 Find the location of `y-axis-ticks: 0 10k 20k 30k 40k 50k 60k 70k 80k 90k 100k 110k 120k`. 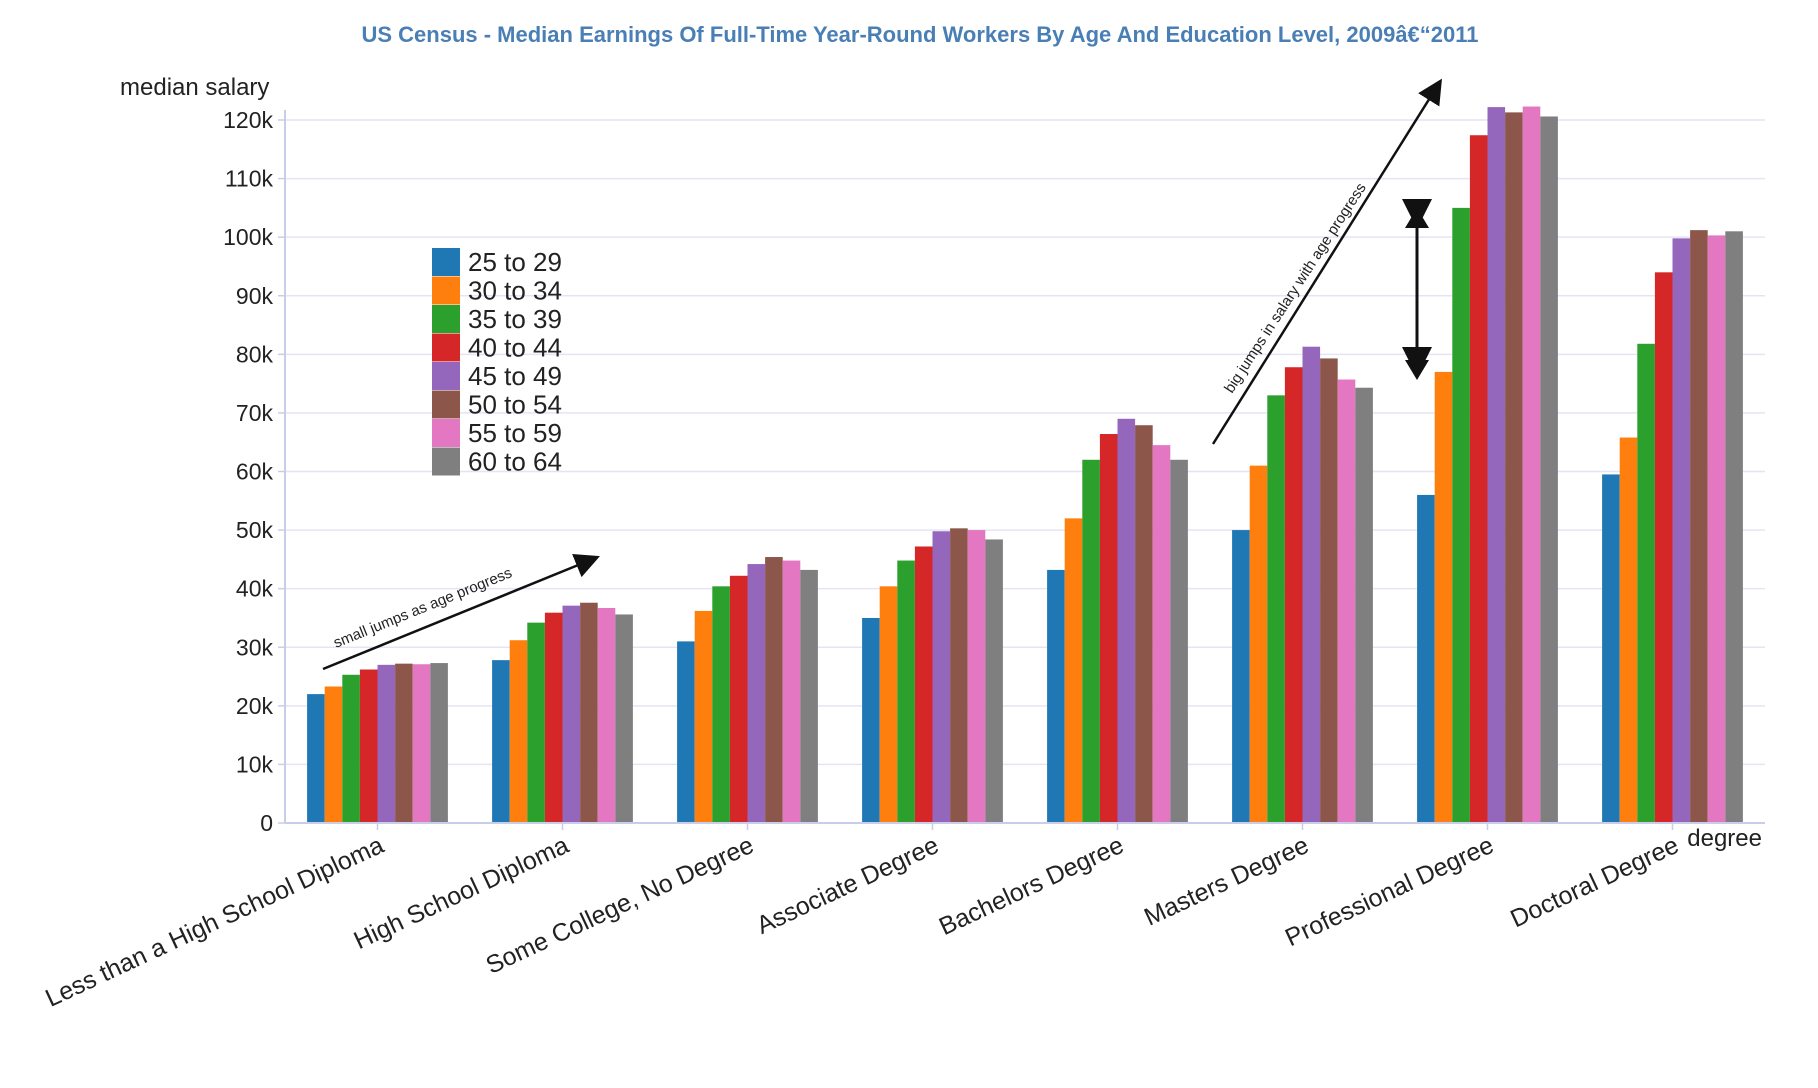

y-axis-ticks: 0 10k 20k 30k 40k 50k 60k 70k 80k 90k 100k 110k 120k is located at coordinates (254, 471).